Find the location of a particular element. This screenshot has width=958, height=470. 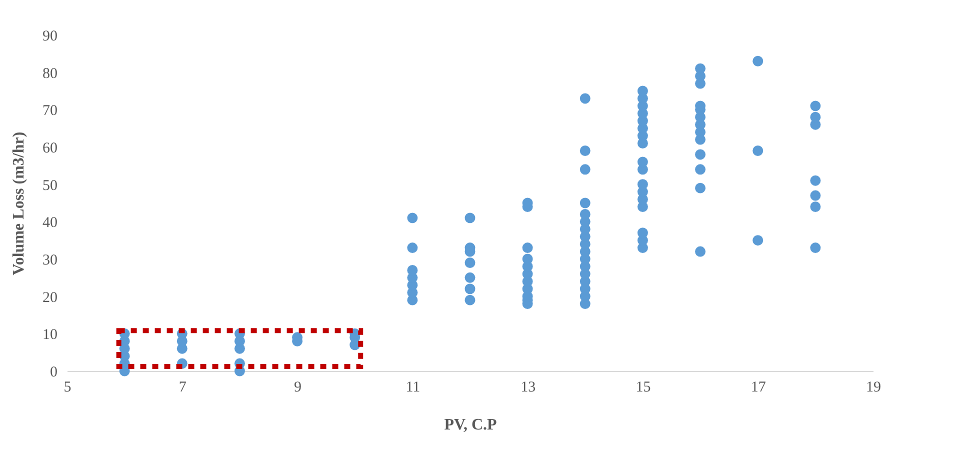

y-tick-label: 20 is located at coordinates (50, 298).